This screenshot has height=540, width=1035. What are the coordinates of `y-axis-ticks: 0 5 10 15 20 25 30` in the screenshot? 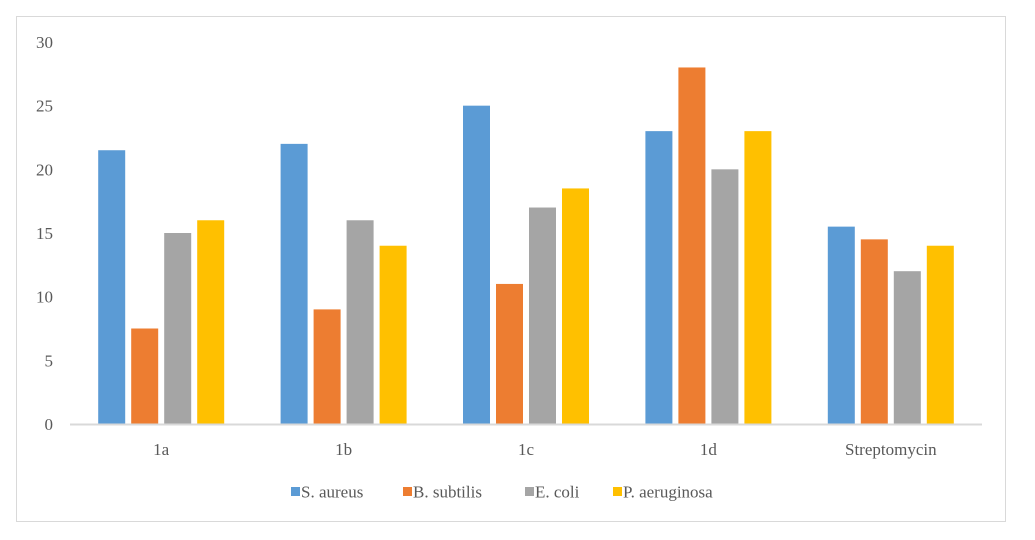 It's located at (44, 233).